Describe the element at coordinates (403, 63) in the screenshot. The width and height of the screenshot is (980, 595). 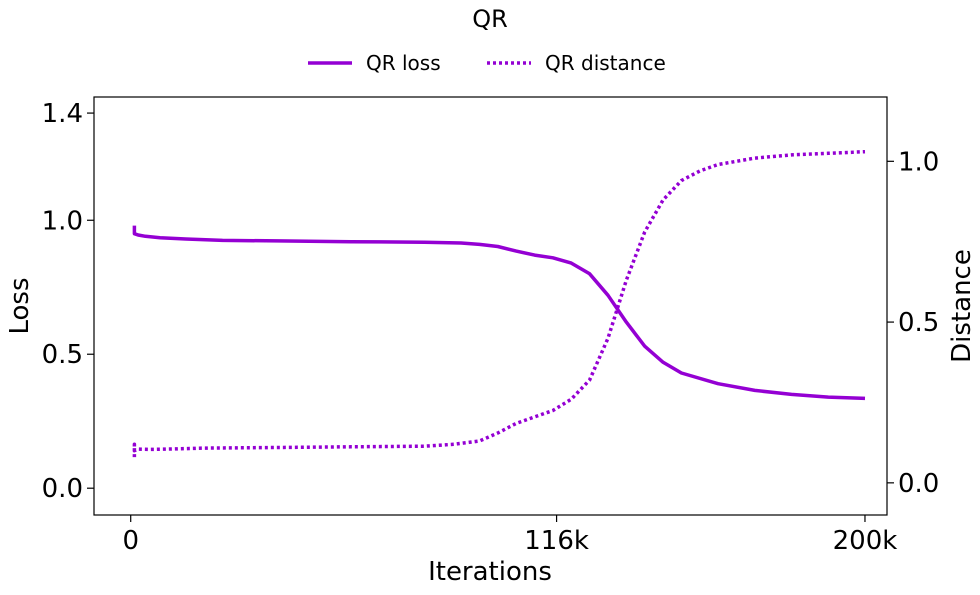
I see `legend-label-qr-loss: QR loss` at that location.